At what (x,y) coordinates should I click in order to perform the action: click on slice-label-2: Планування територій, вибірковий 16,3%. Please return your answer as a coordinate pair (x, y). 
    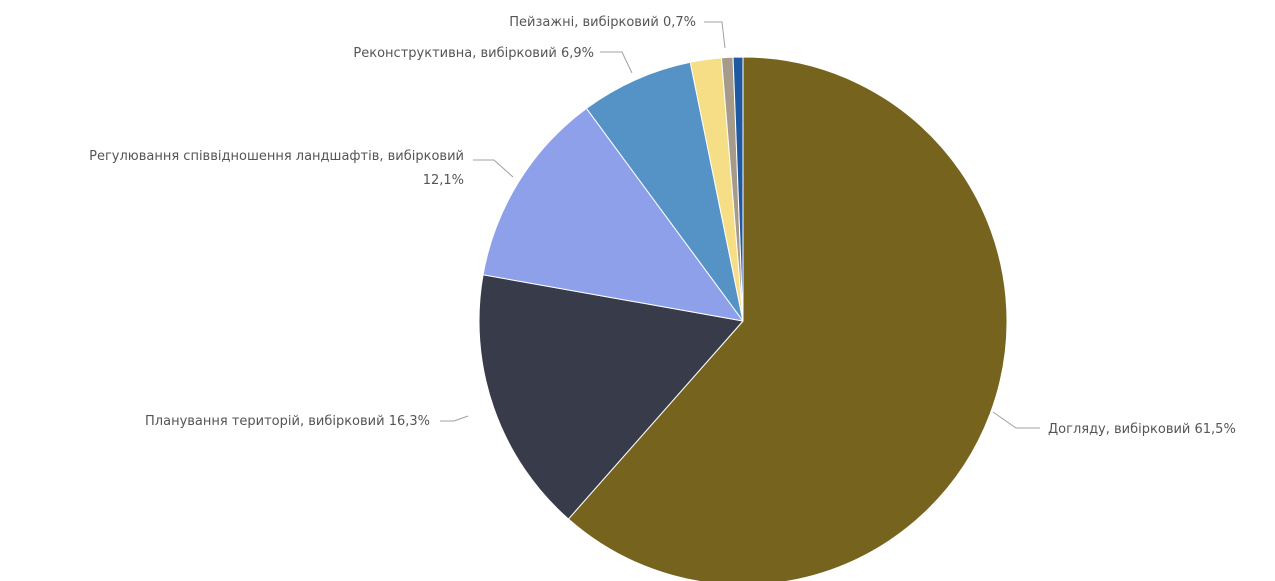
    Looking at the image, I should click on (287, 421).